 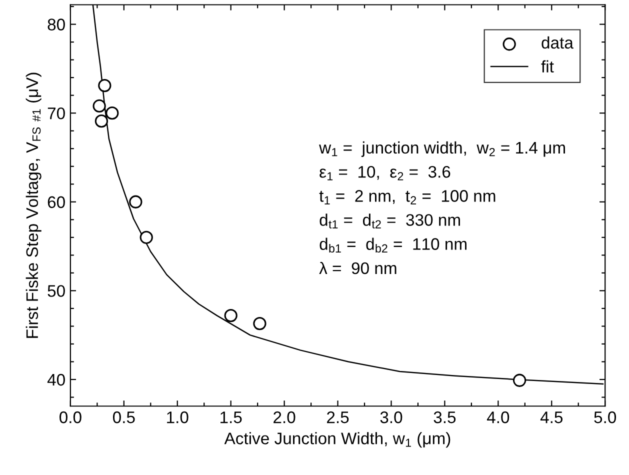 What do you see at coordinates (56, 24) in the screenshot?
I see `y-tick-label: 80` at bounding box center [56, 24].